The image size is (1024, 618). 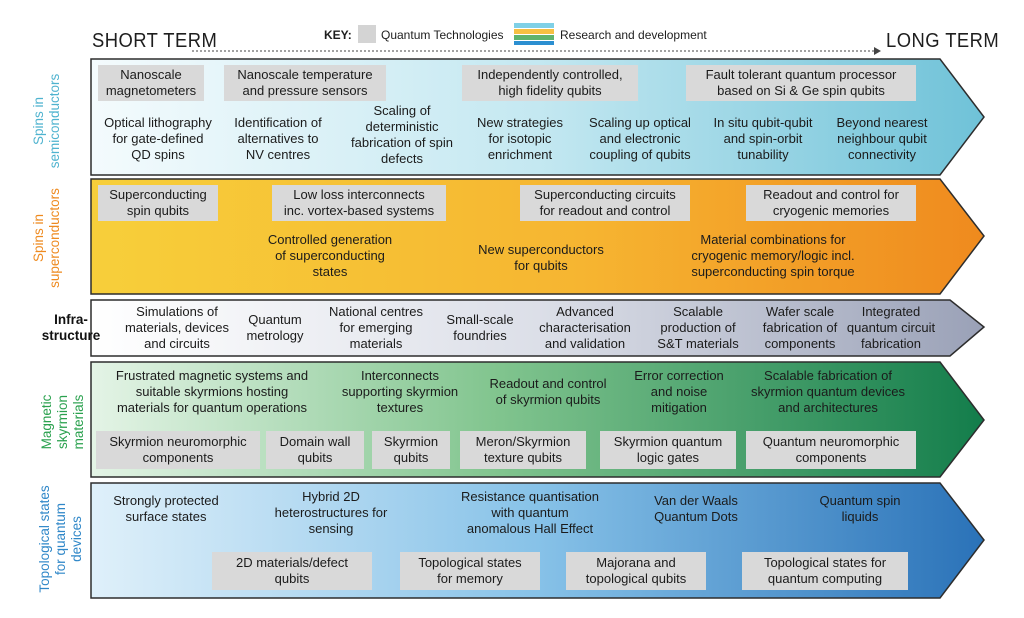 I want to click on key-research-text: Research and development, so click(x=633, y=35).